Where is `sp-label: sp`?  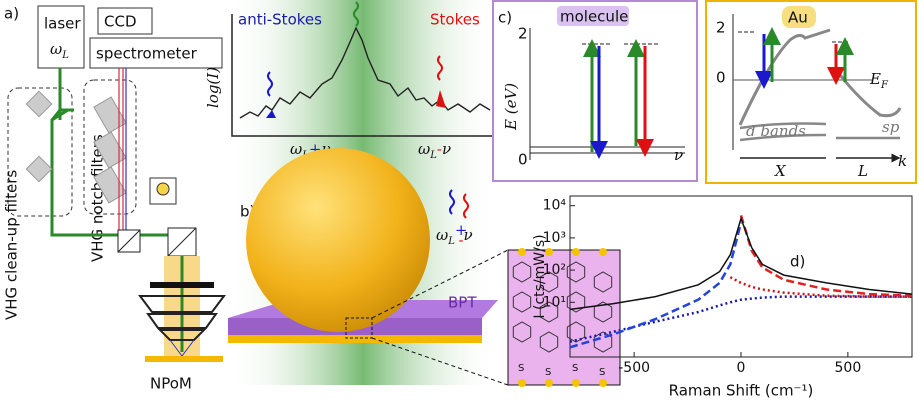
sp-label: sp is located at coordinates (891, 127).